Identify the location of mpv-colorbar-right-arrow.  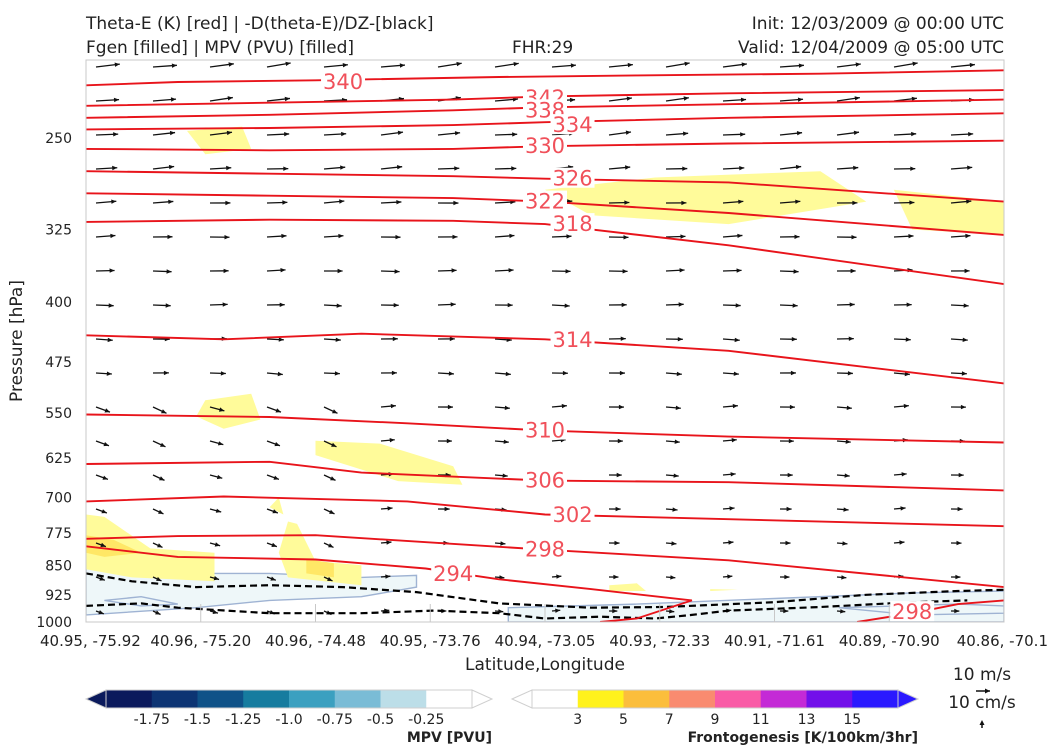
(482, 699).